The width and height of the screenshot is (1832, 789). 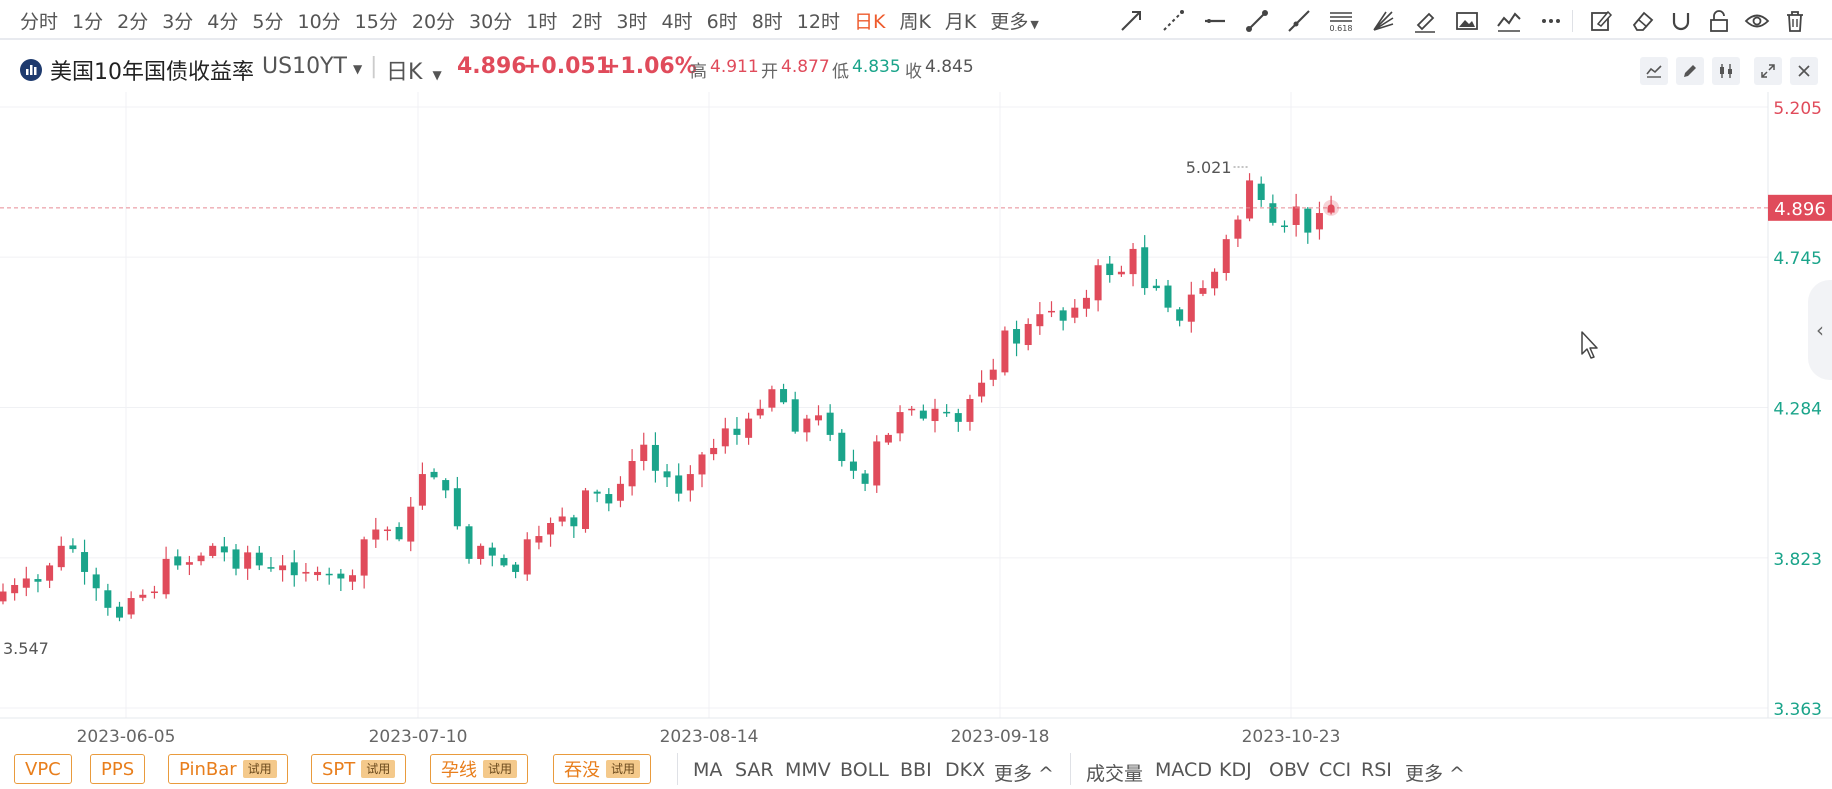 I want to click on trash-icon, so click(x=1795, y=21).